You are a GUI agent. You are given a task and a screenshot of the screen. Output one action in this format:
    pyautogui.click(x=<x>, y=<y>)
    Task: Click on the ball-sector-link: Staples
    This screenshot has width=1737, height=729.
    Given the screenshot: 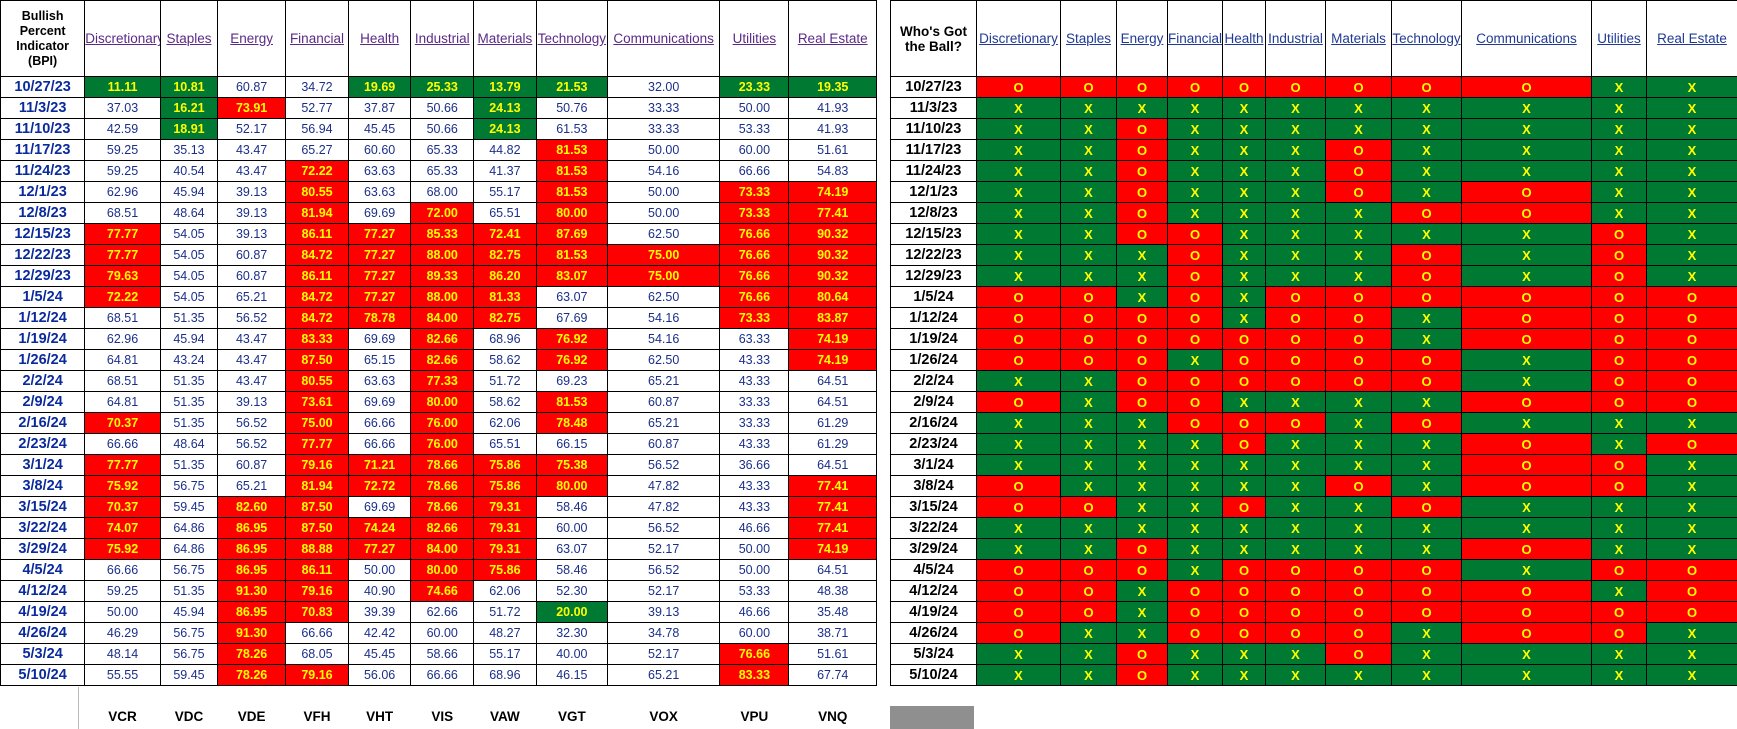 What is the action you would take?
    pyautogui.click(x=1088, y=38)
    